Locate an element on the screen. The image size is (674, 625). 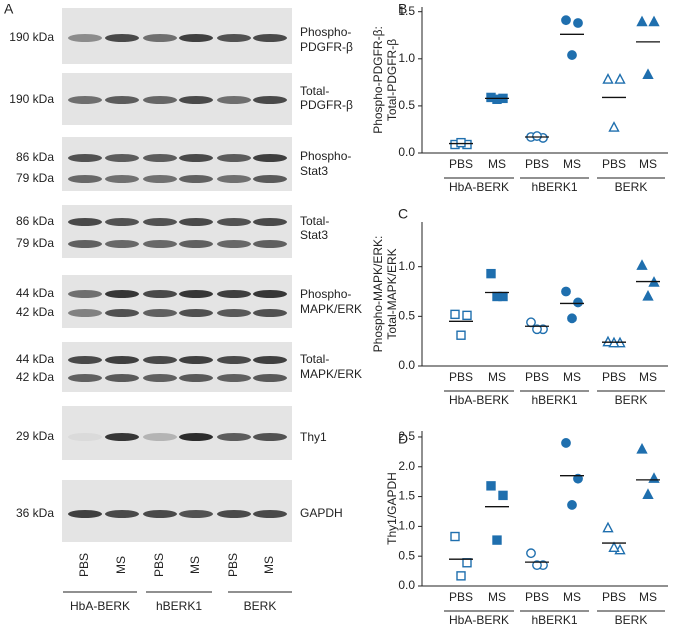
size-marker: 42 kDa is located at coordinates (35, 312).